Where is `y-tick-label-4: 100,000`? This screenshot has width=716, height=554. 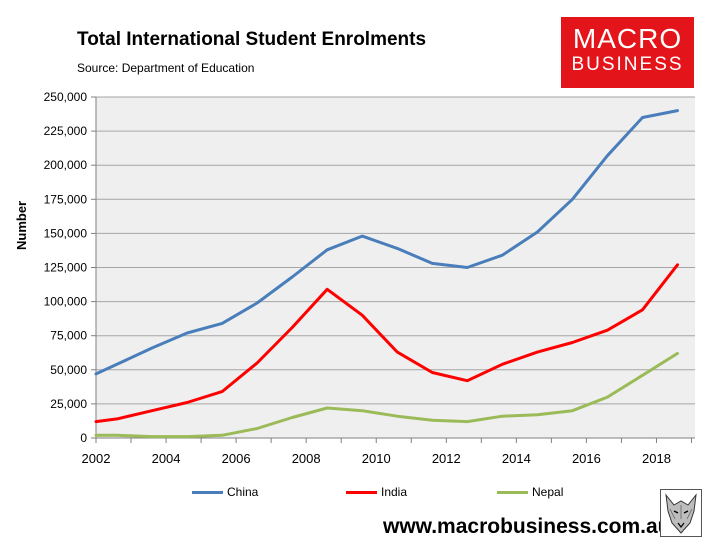 y-tick-label-4: 100,000 is located at coordinates (66, 302).